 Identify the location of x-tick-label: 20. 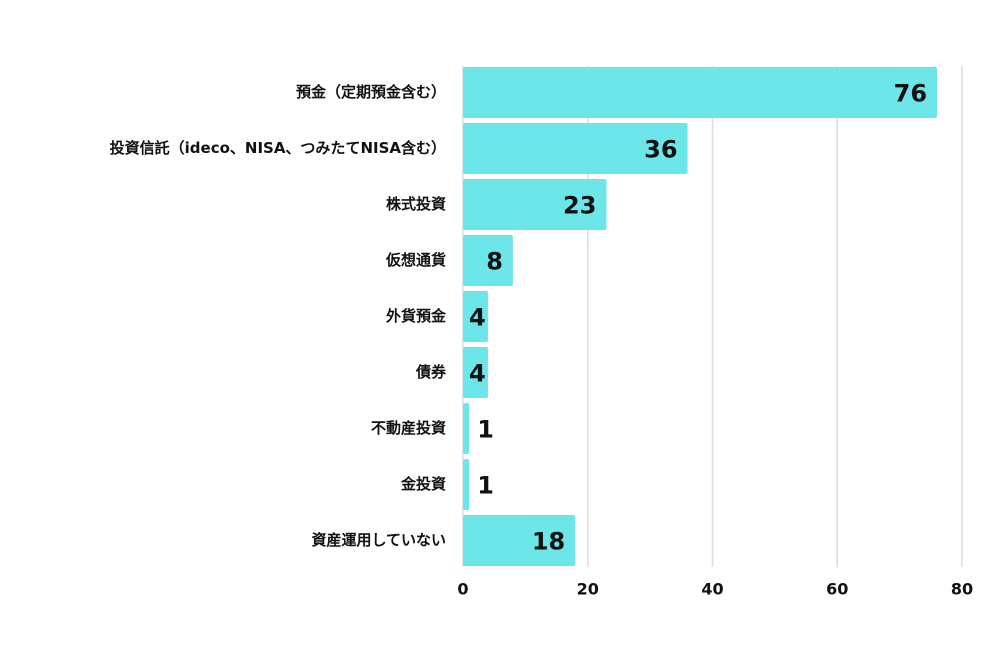
(588, 589).